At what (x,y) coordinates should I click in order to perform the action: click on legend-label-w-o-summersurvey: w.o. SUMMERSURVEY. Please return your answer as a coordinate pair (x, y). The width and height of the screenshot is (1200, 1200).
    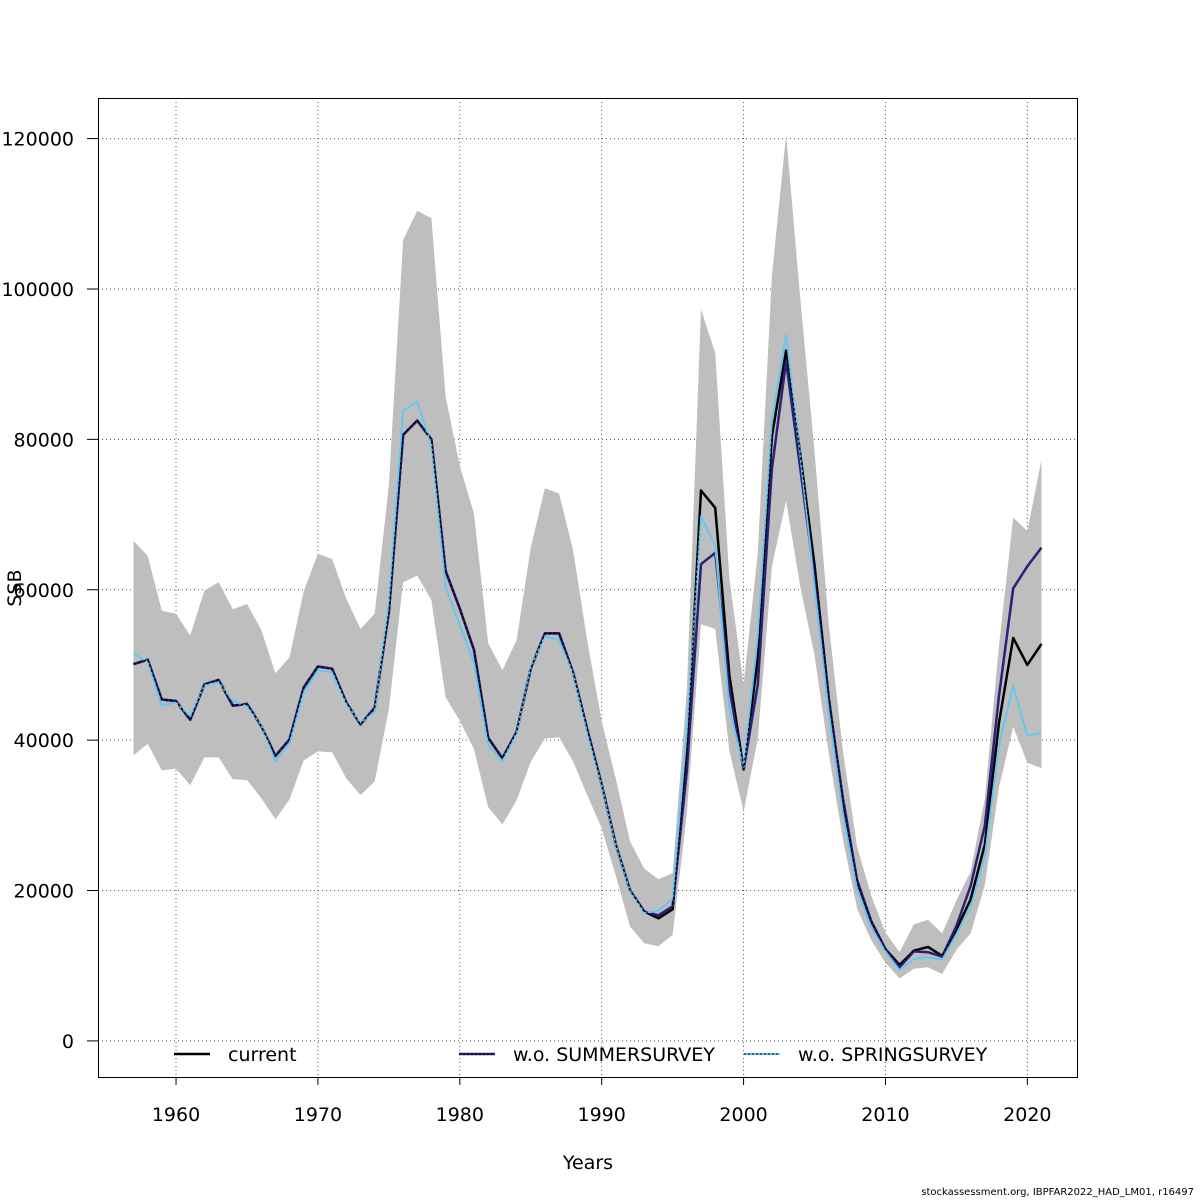
    Looking at the image, I should click on (614, 1055).